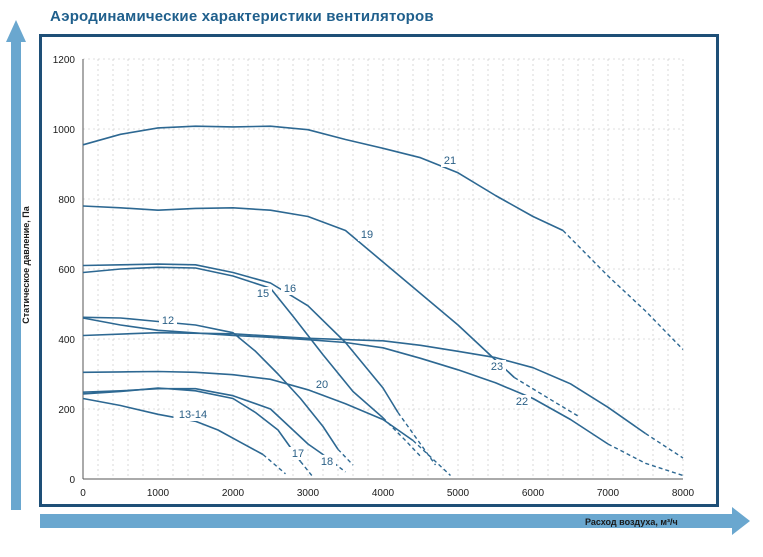  What do you see at coordinates (741, 521) in the screenshot?
I see `x-axis-arrow-icon` at bounding box center [741, 521].